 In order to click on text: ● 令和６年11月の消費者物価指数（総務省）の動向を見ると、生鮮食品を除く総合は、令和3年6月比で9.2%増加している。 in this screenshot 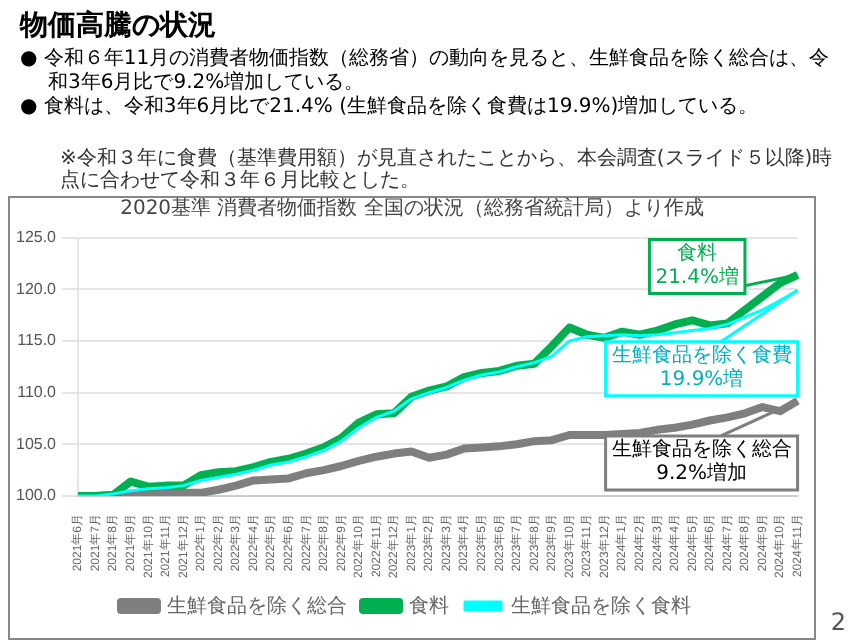, I will do `click(426, 71)`.